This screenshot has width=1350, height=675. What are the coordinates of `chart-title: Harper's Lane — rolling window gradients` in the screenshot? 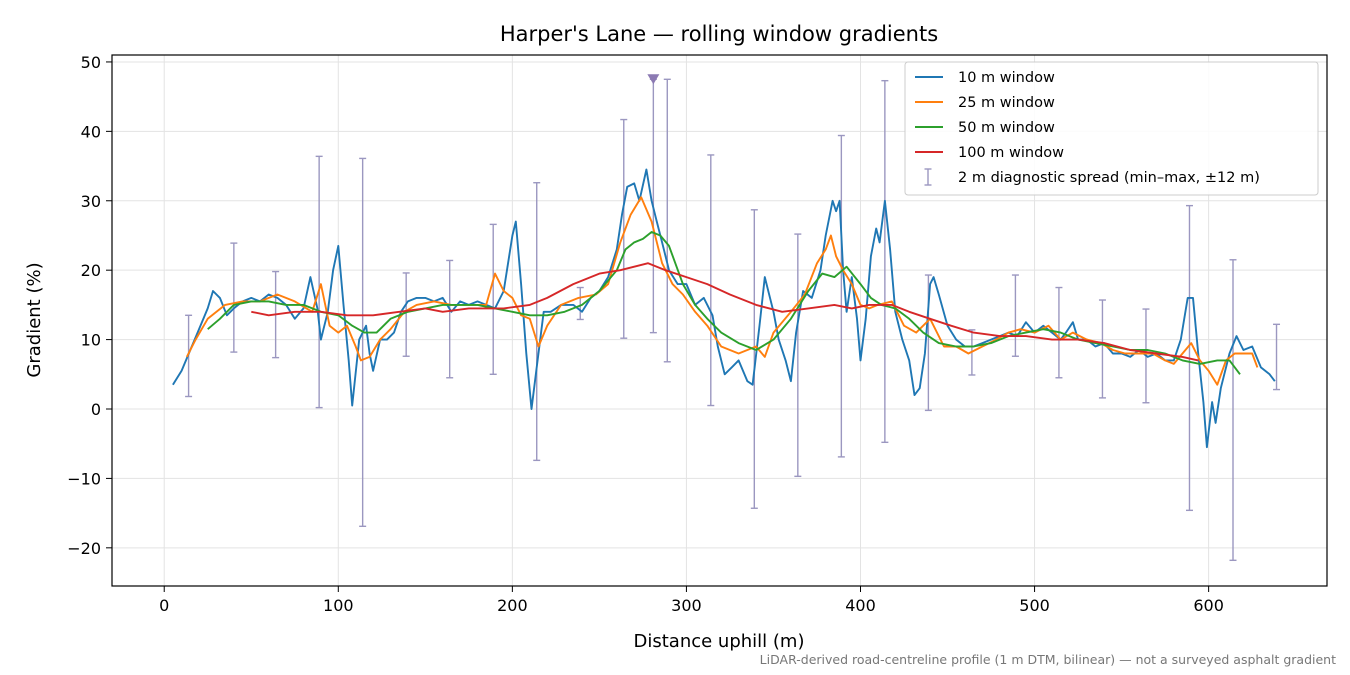 It's located at (719, 34).